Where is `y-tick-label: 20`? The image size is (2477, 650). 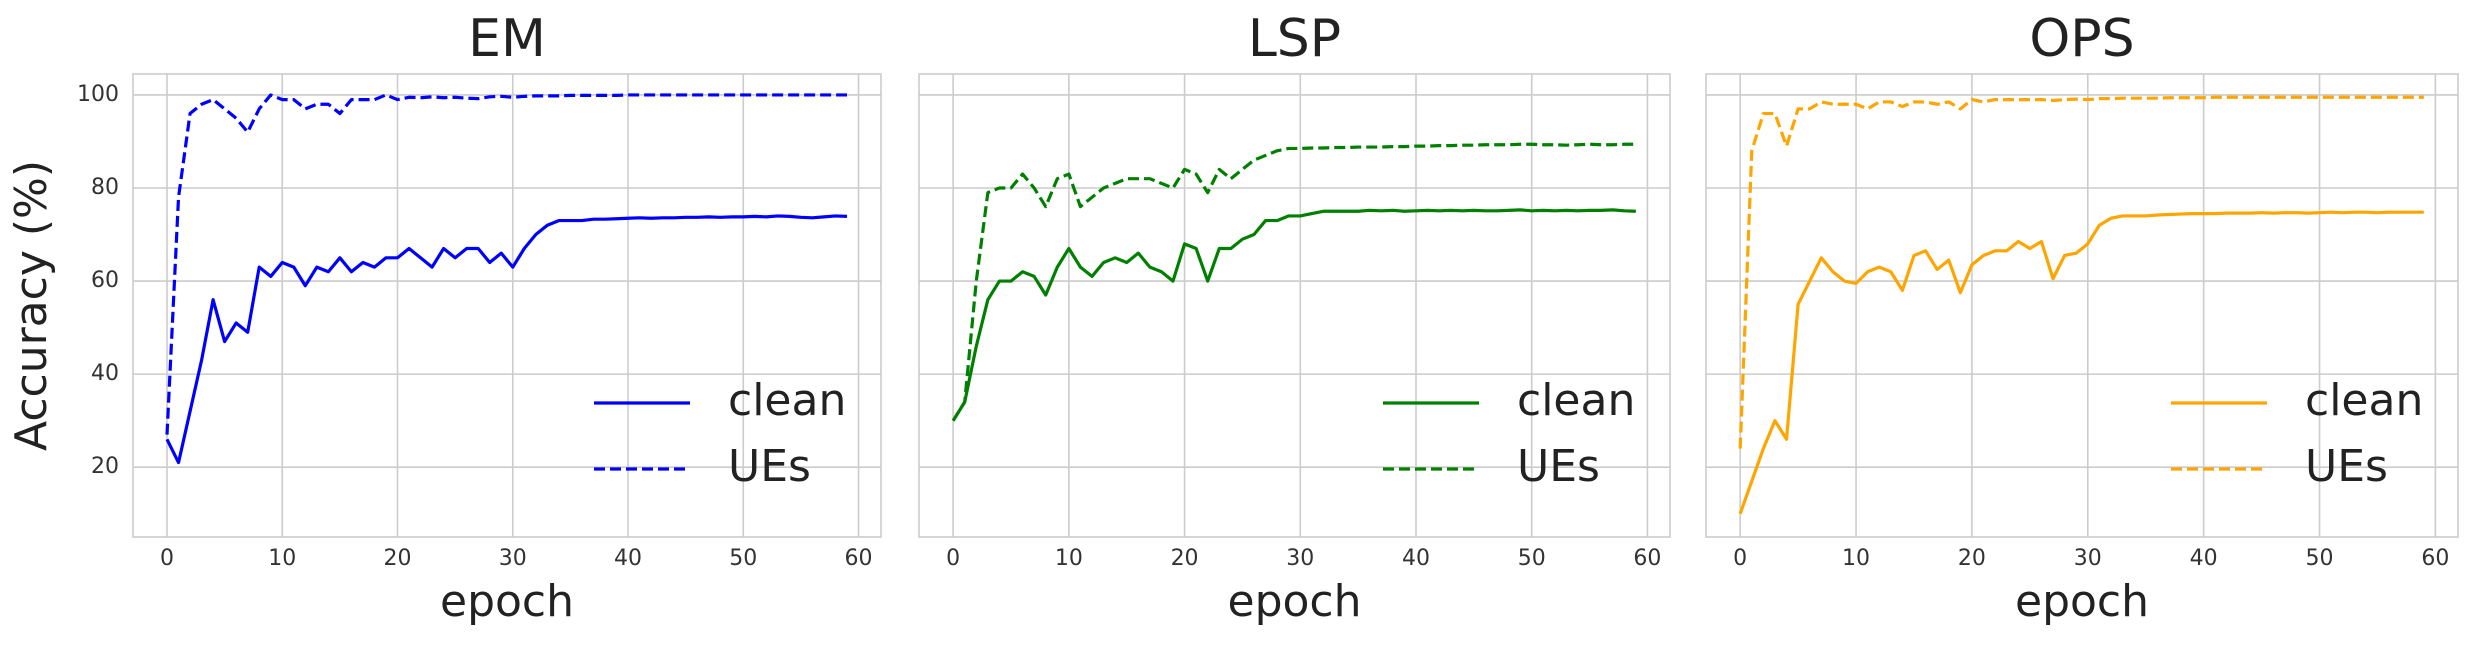
y-tick-label: 20 is located at coordinates (105, 466).